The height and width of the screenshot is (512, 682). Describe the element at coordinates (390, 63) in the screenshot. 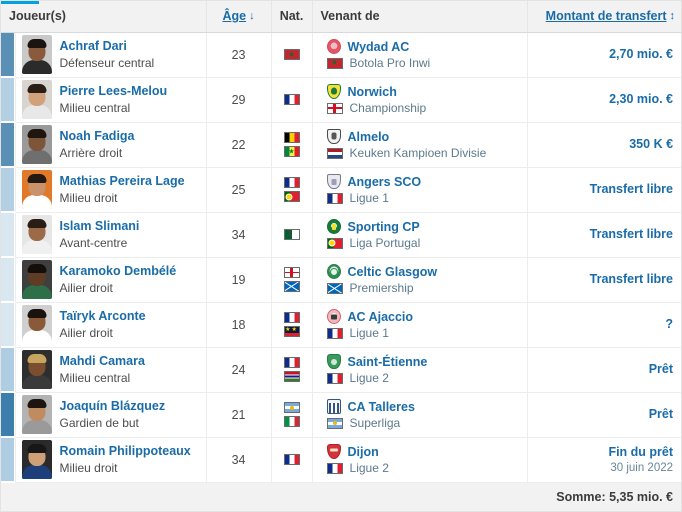

I see `league-name-link: Botola Pro Inwi` at that location.